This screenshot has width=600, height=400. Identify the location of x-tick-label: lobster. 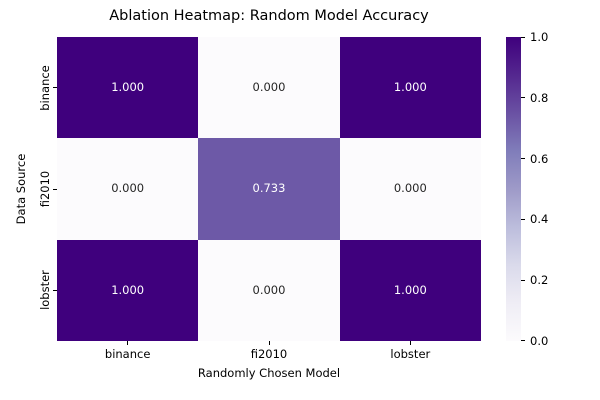
(410, 354).